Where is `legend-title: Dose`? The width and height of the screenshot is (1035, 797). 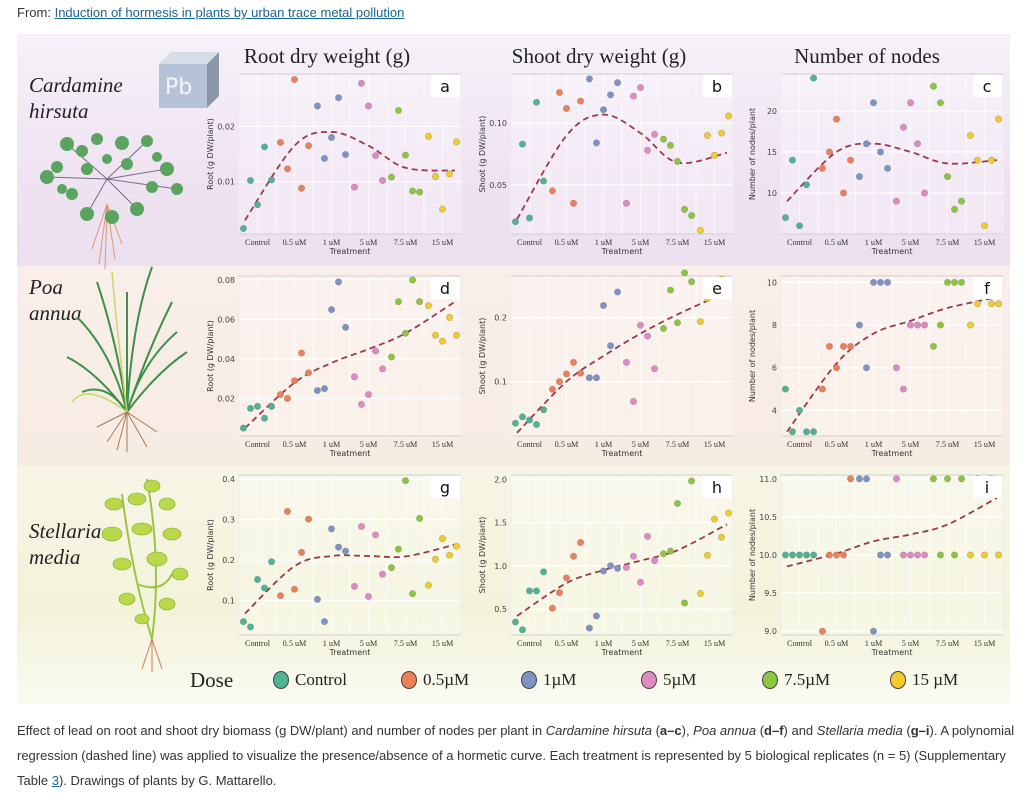
legend-title: Dose is located at coordinates (212, 680).